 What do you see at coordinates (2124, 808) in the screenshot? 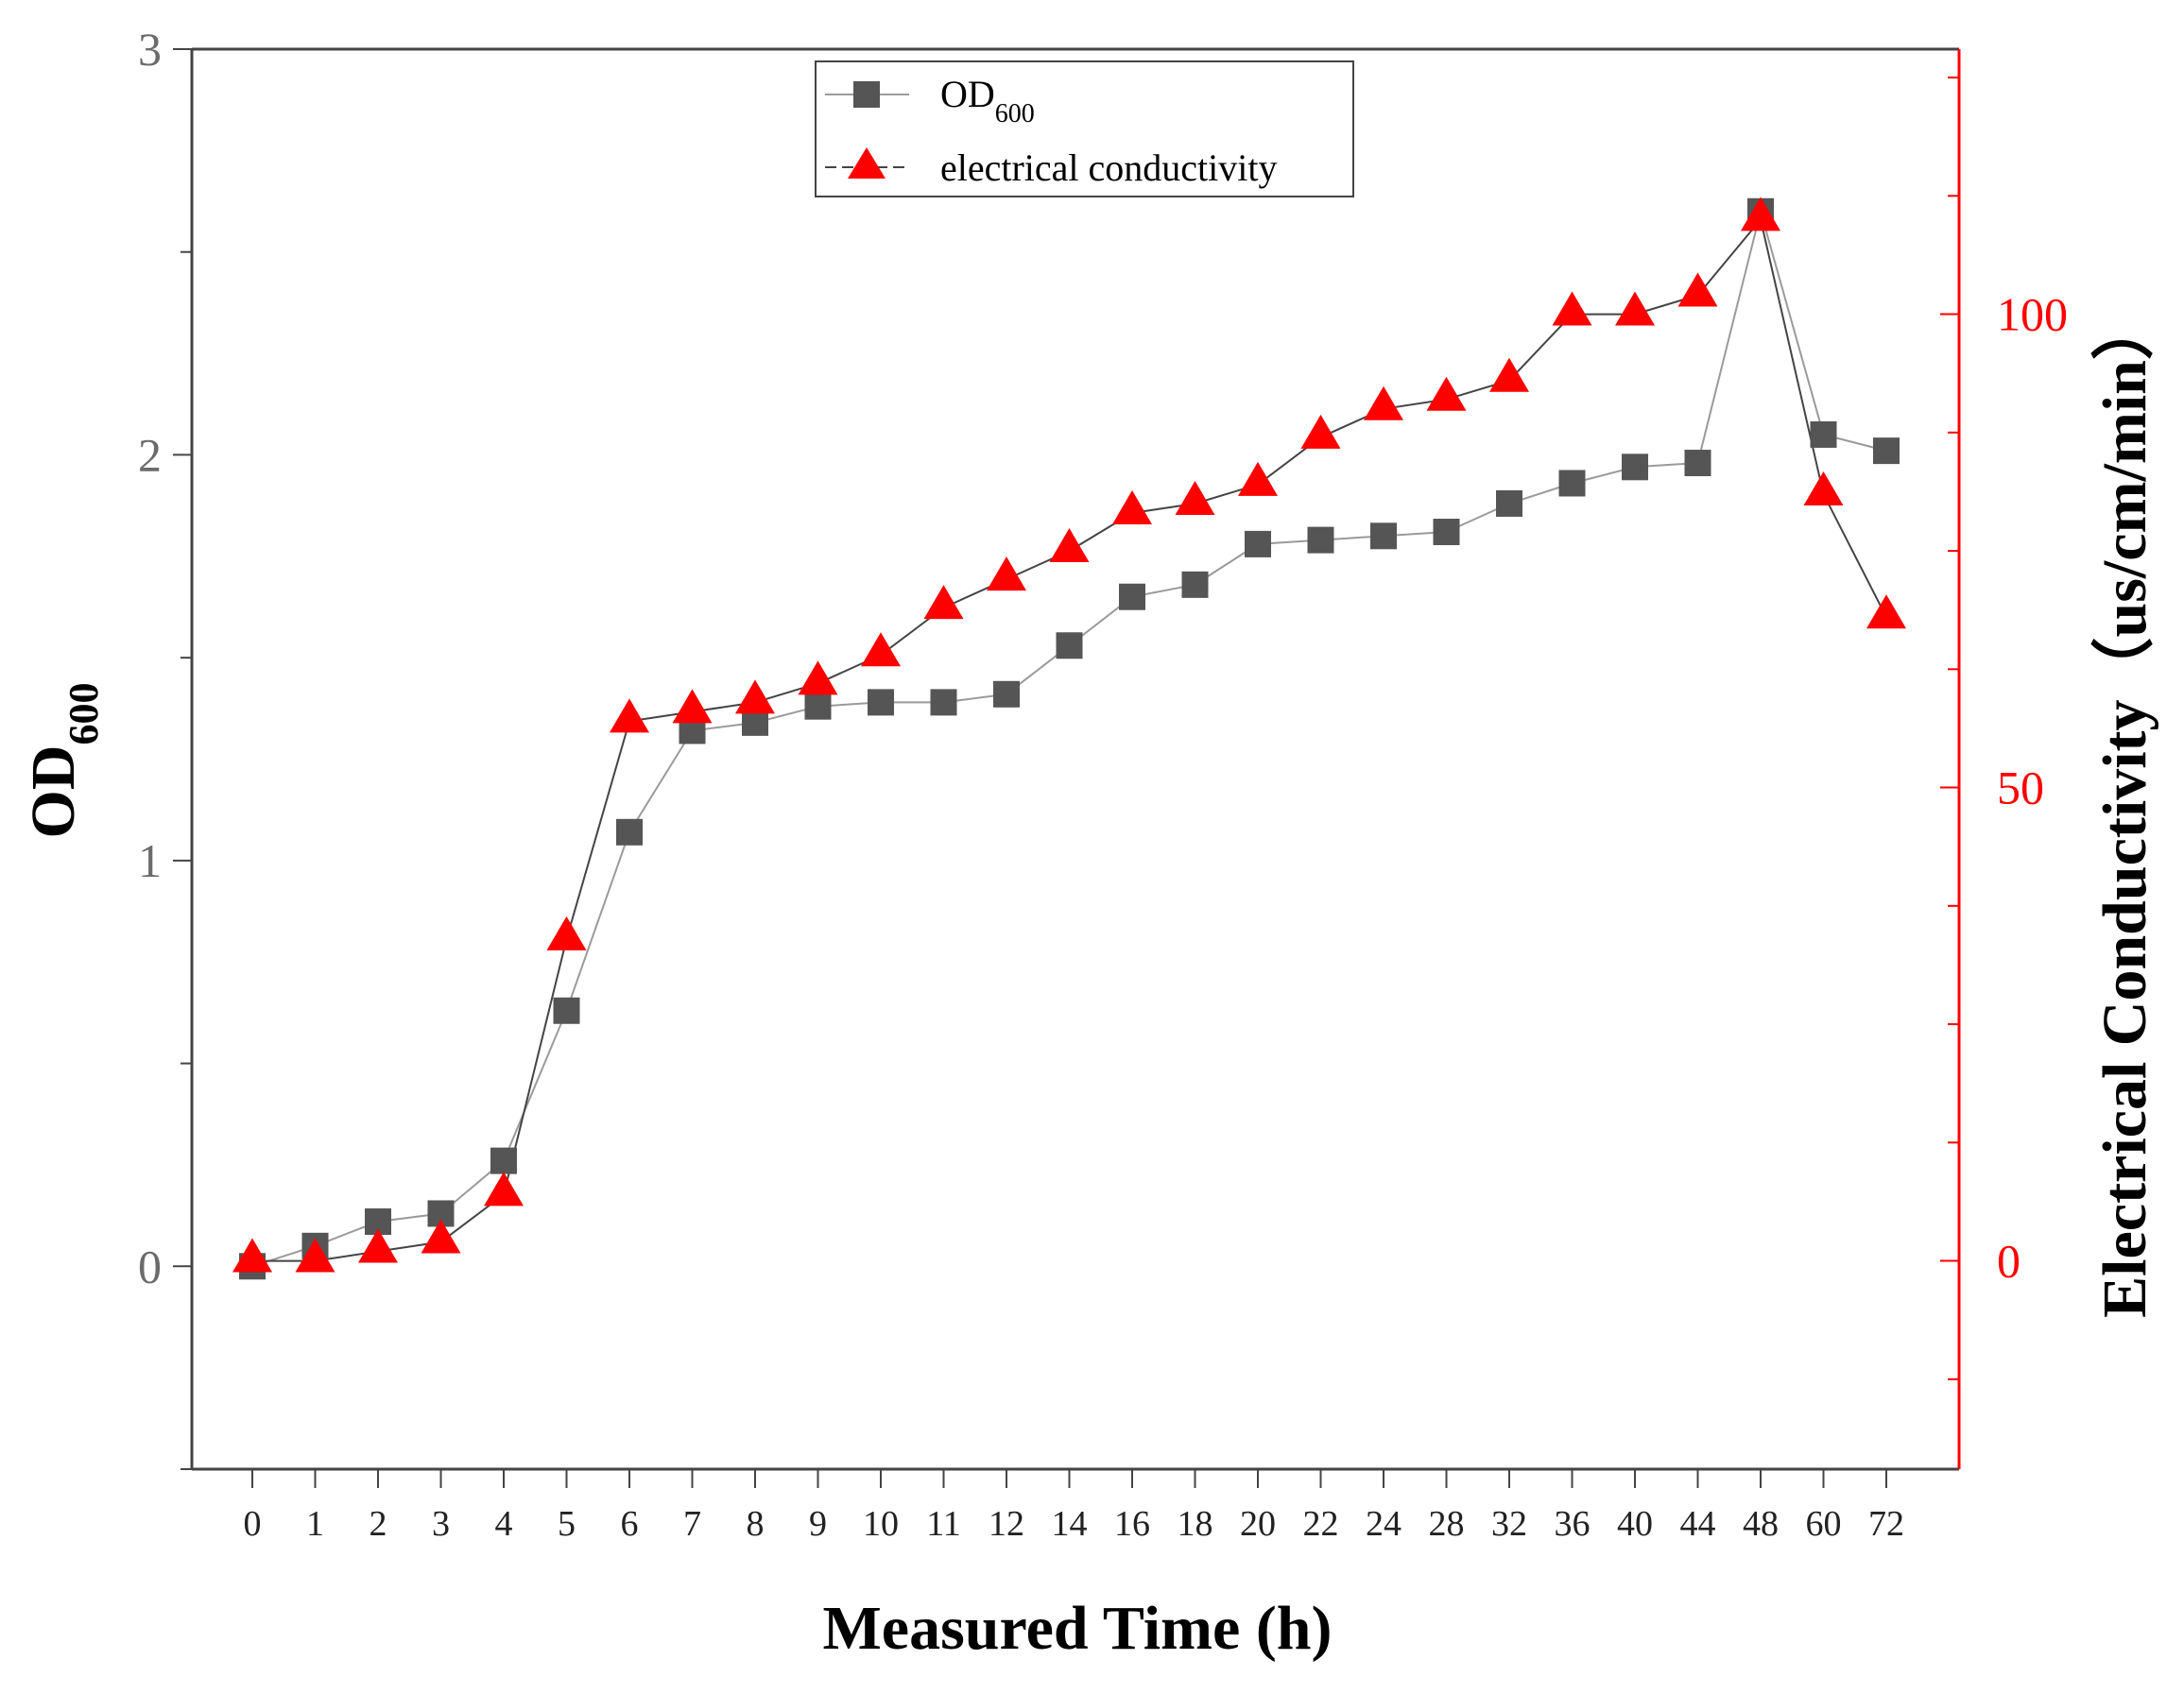
I see `y2-axis-title: Electrical Conductivity（us/cm/min）` at bounding box center [2124, 808].